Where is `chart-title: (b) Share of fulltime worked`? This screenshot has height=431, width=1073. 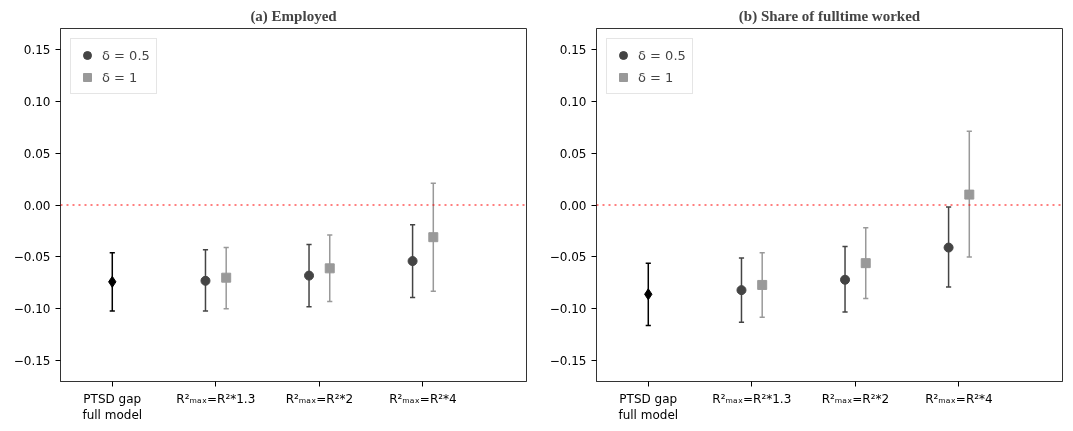
chart-title: (b) Share of fulltime worked is located at coordinates (829, 16).